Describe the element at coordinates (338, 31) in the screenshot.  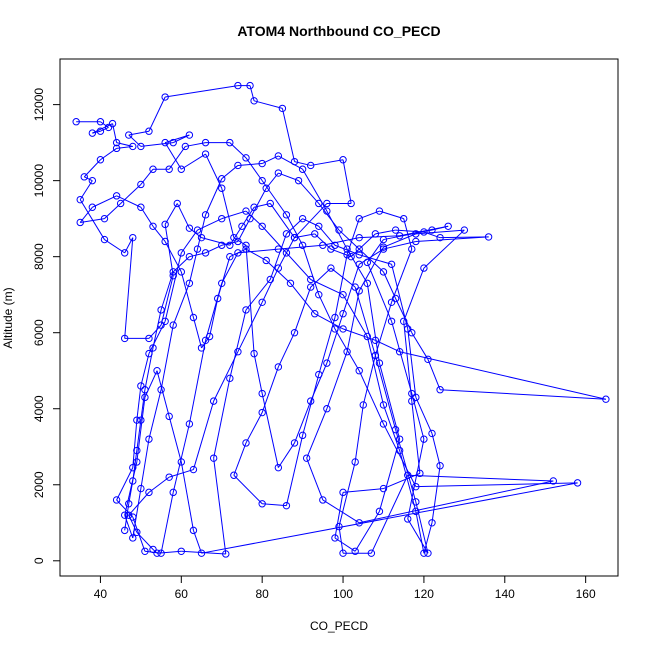
I see `chart-title: ATOM4 Northbound CO_PECD` at that location.